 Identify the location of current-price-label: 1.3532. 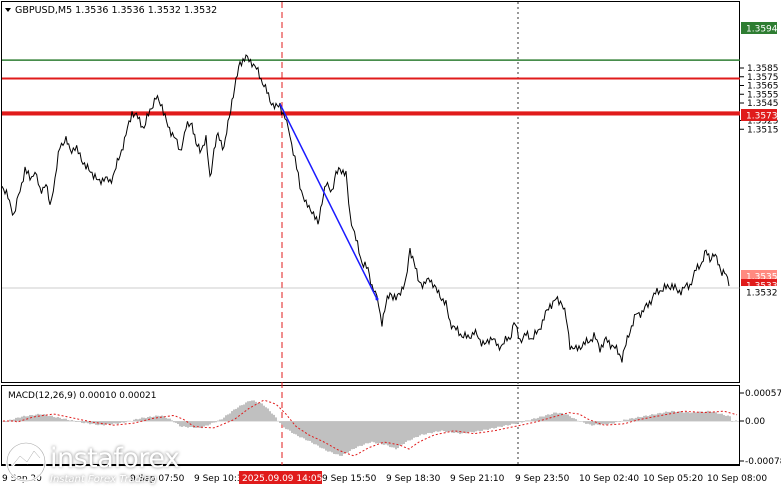
(762, 294).